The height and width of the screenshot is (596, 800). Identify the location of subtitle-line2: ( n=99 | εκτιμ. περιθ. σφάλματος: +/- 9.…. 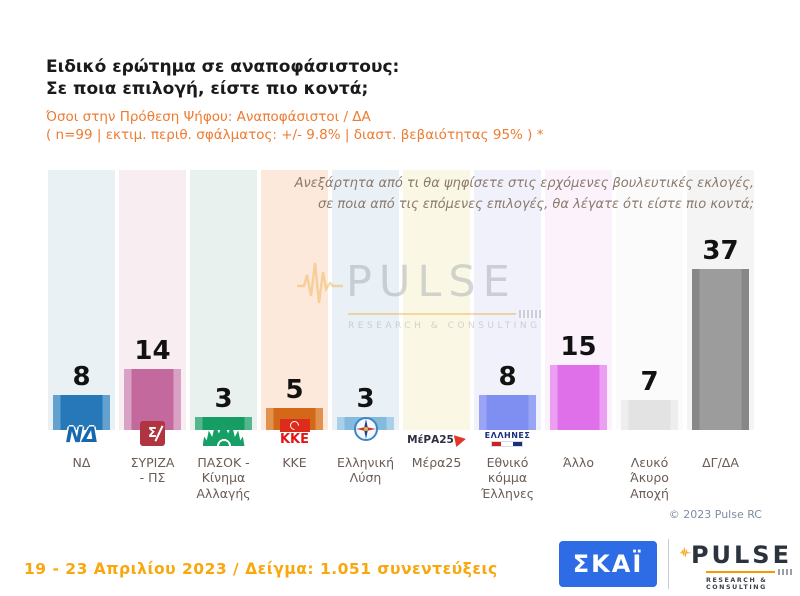
(295, 135).